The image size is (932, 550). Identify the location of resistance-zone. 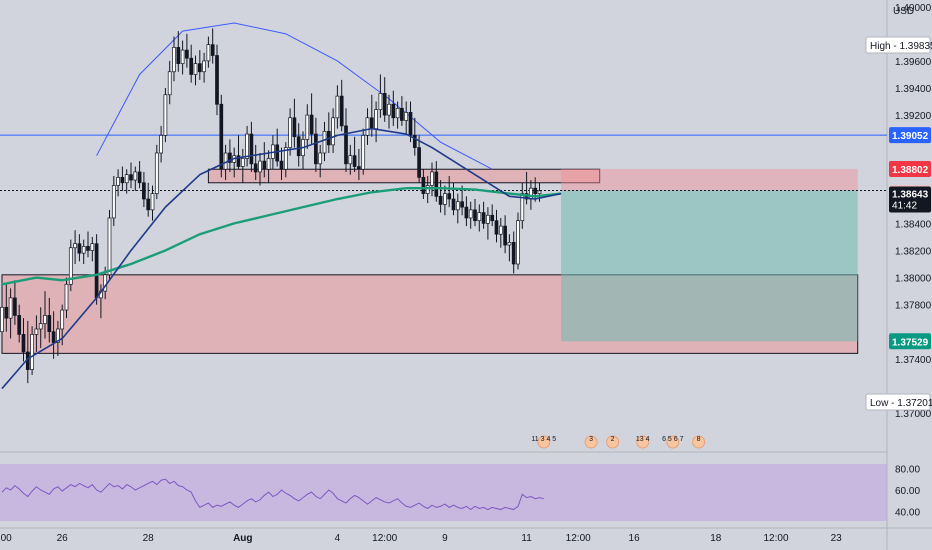
(404, 176).